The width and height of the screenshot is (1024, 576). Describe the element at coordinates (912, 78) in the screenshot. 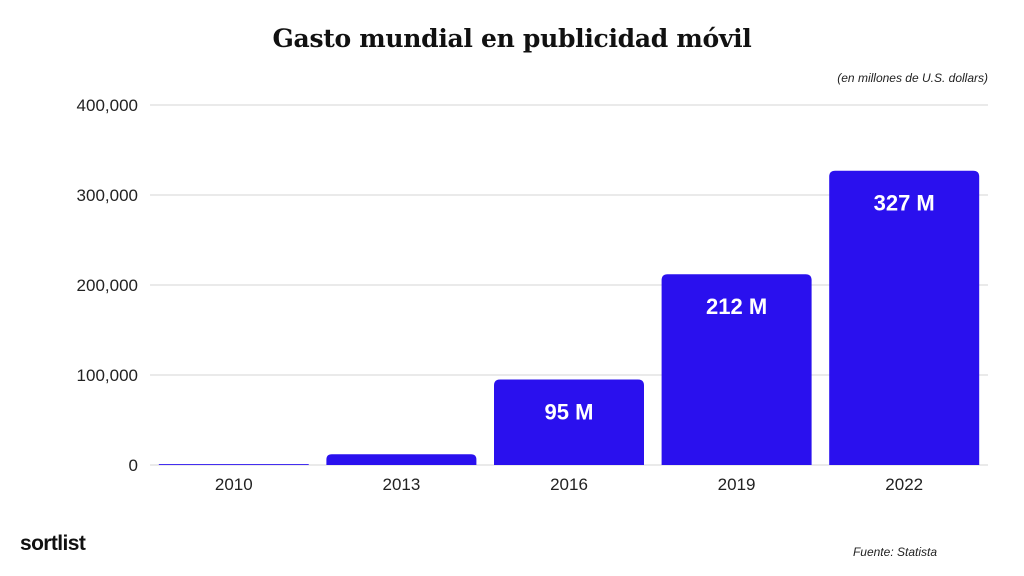

I see `chart-subtitle: (en millones de U.S. dollars)` at that location.